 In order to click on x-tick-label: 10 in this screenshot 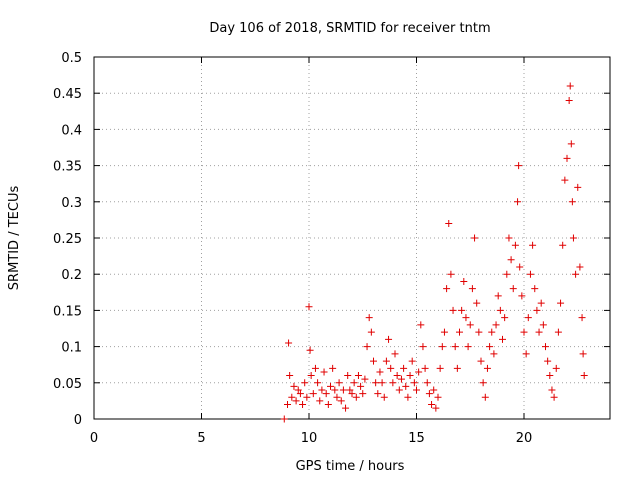, I will do `click(309, 438)`.